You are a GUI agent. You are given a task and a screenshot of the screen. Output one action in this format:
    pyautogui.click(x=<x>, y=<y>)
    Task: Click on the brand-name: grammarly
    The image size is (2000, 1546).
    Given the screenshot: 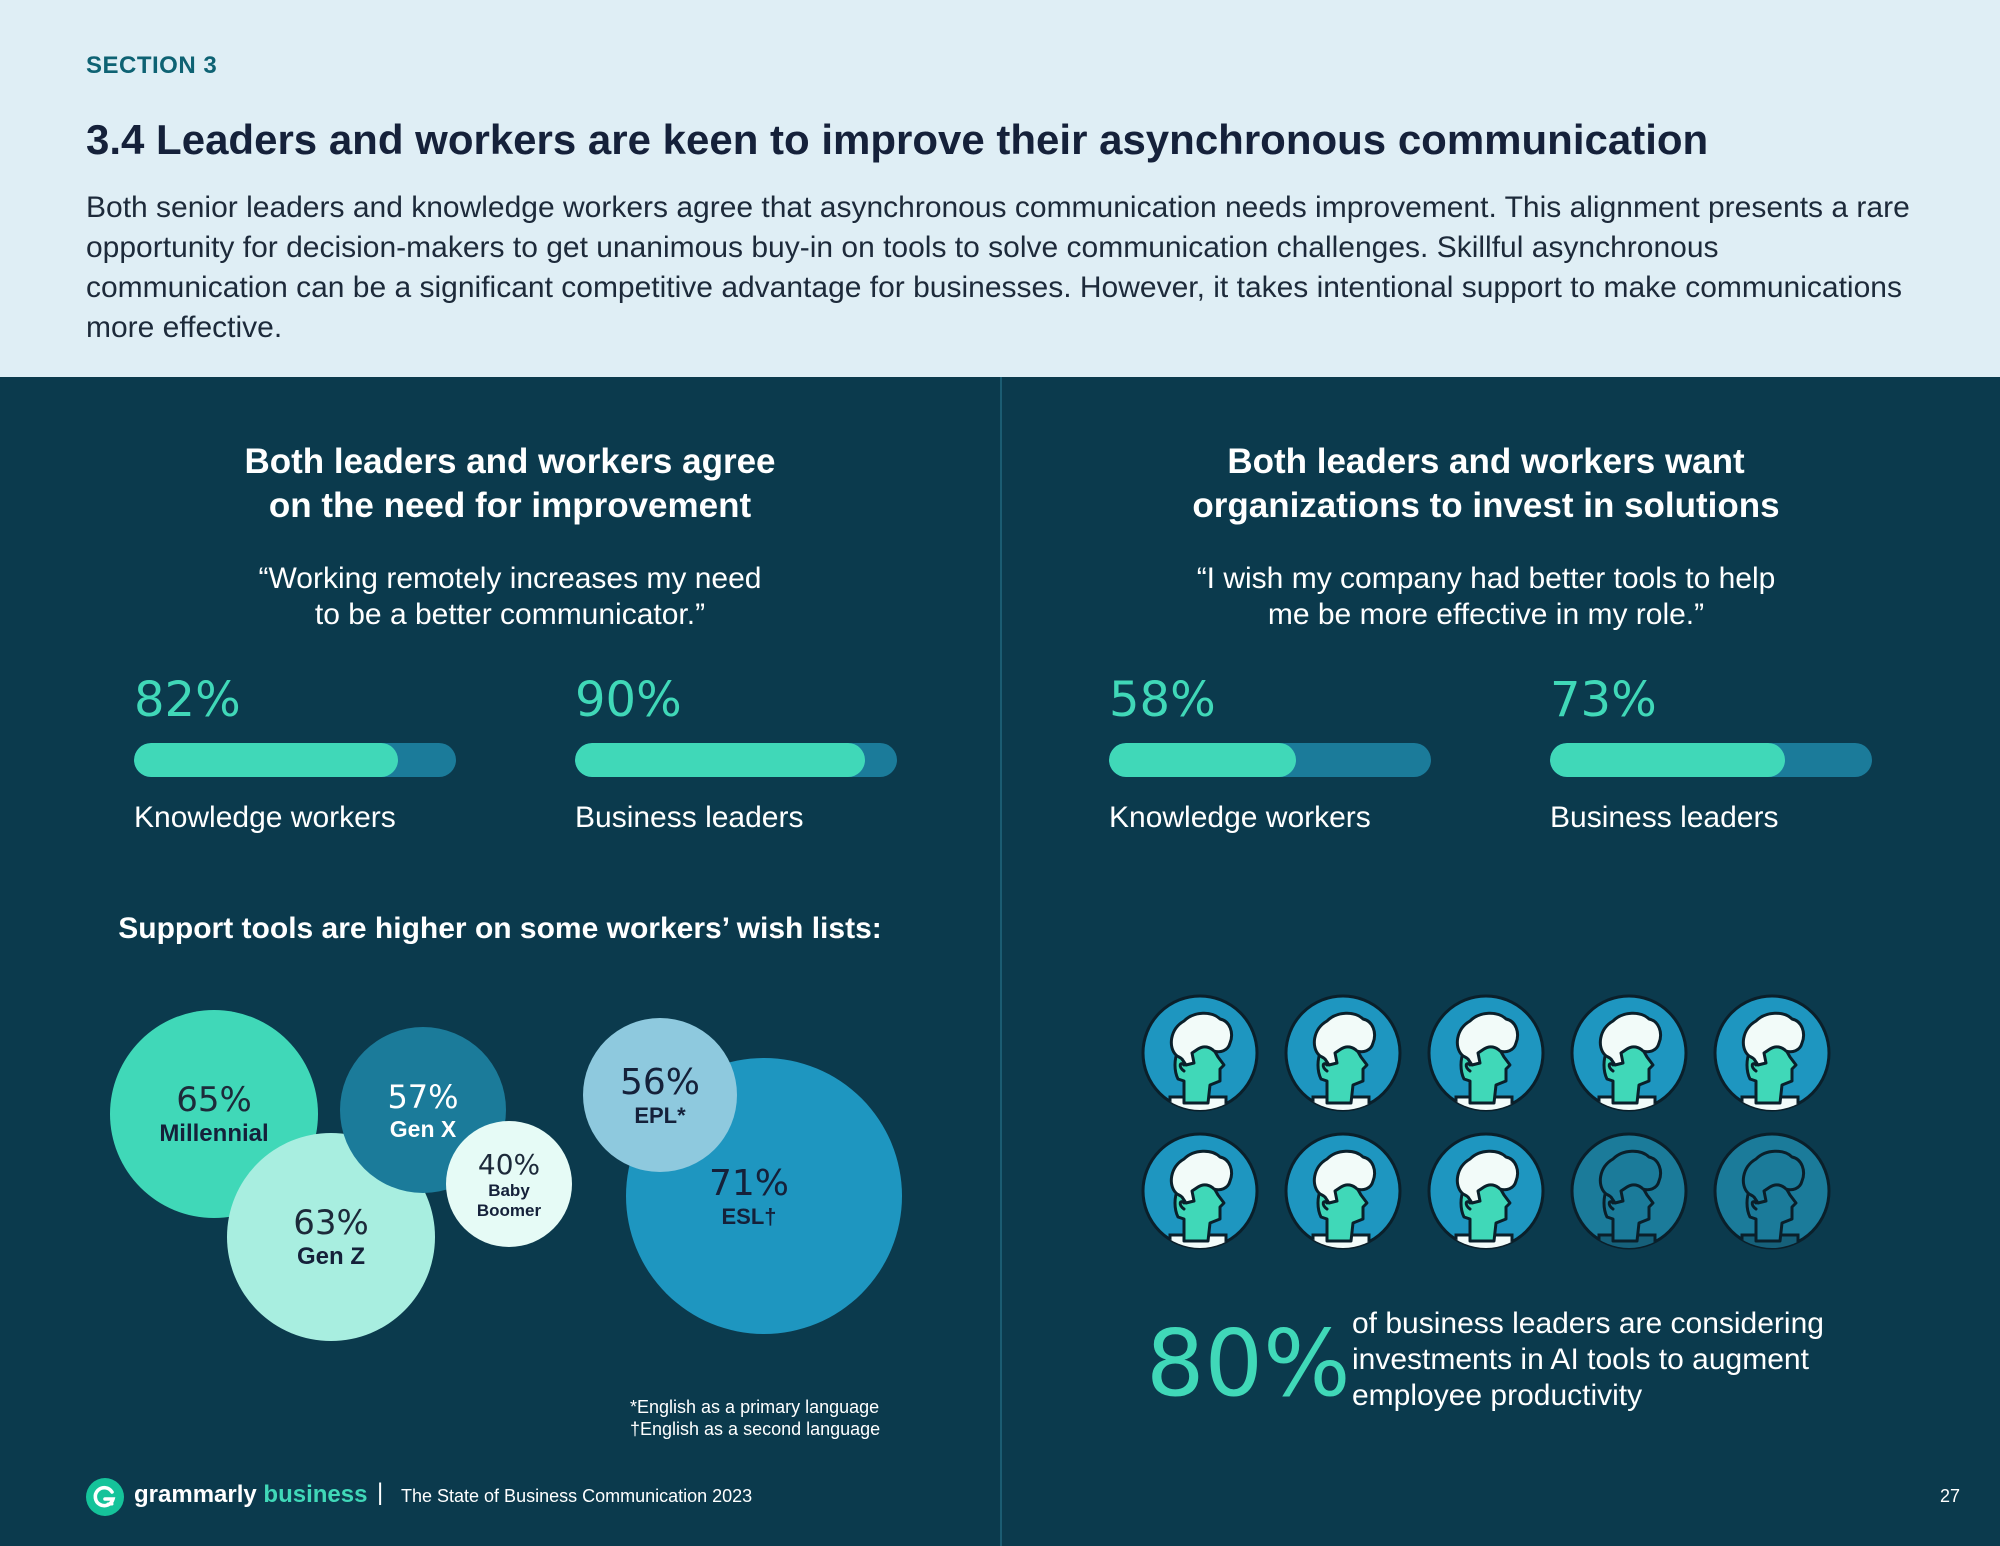 What is the action you would take?
    pyautogui.click(x=195, y=1494)
    